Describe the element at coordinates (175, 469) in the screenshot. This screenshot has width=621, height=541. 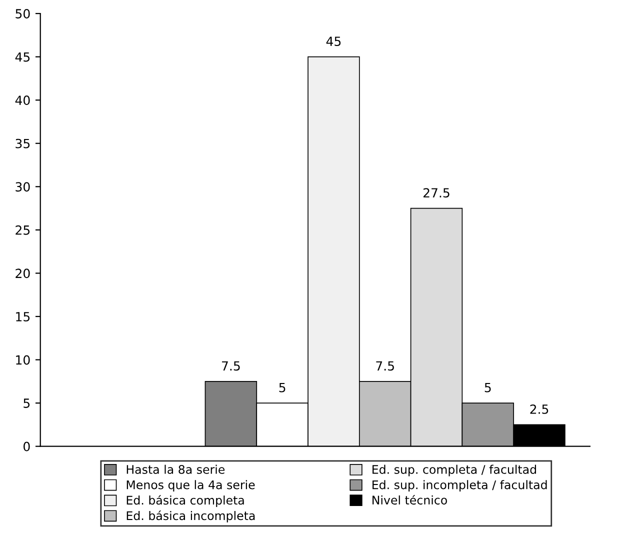
I see `legend-label: Hasta la 8a serie` at that location.